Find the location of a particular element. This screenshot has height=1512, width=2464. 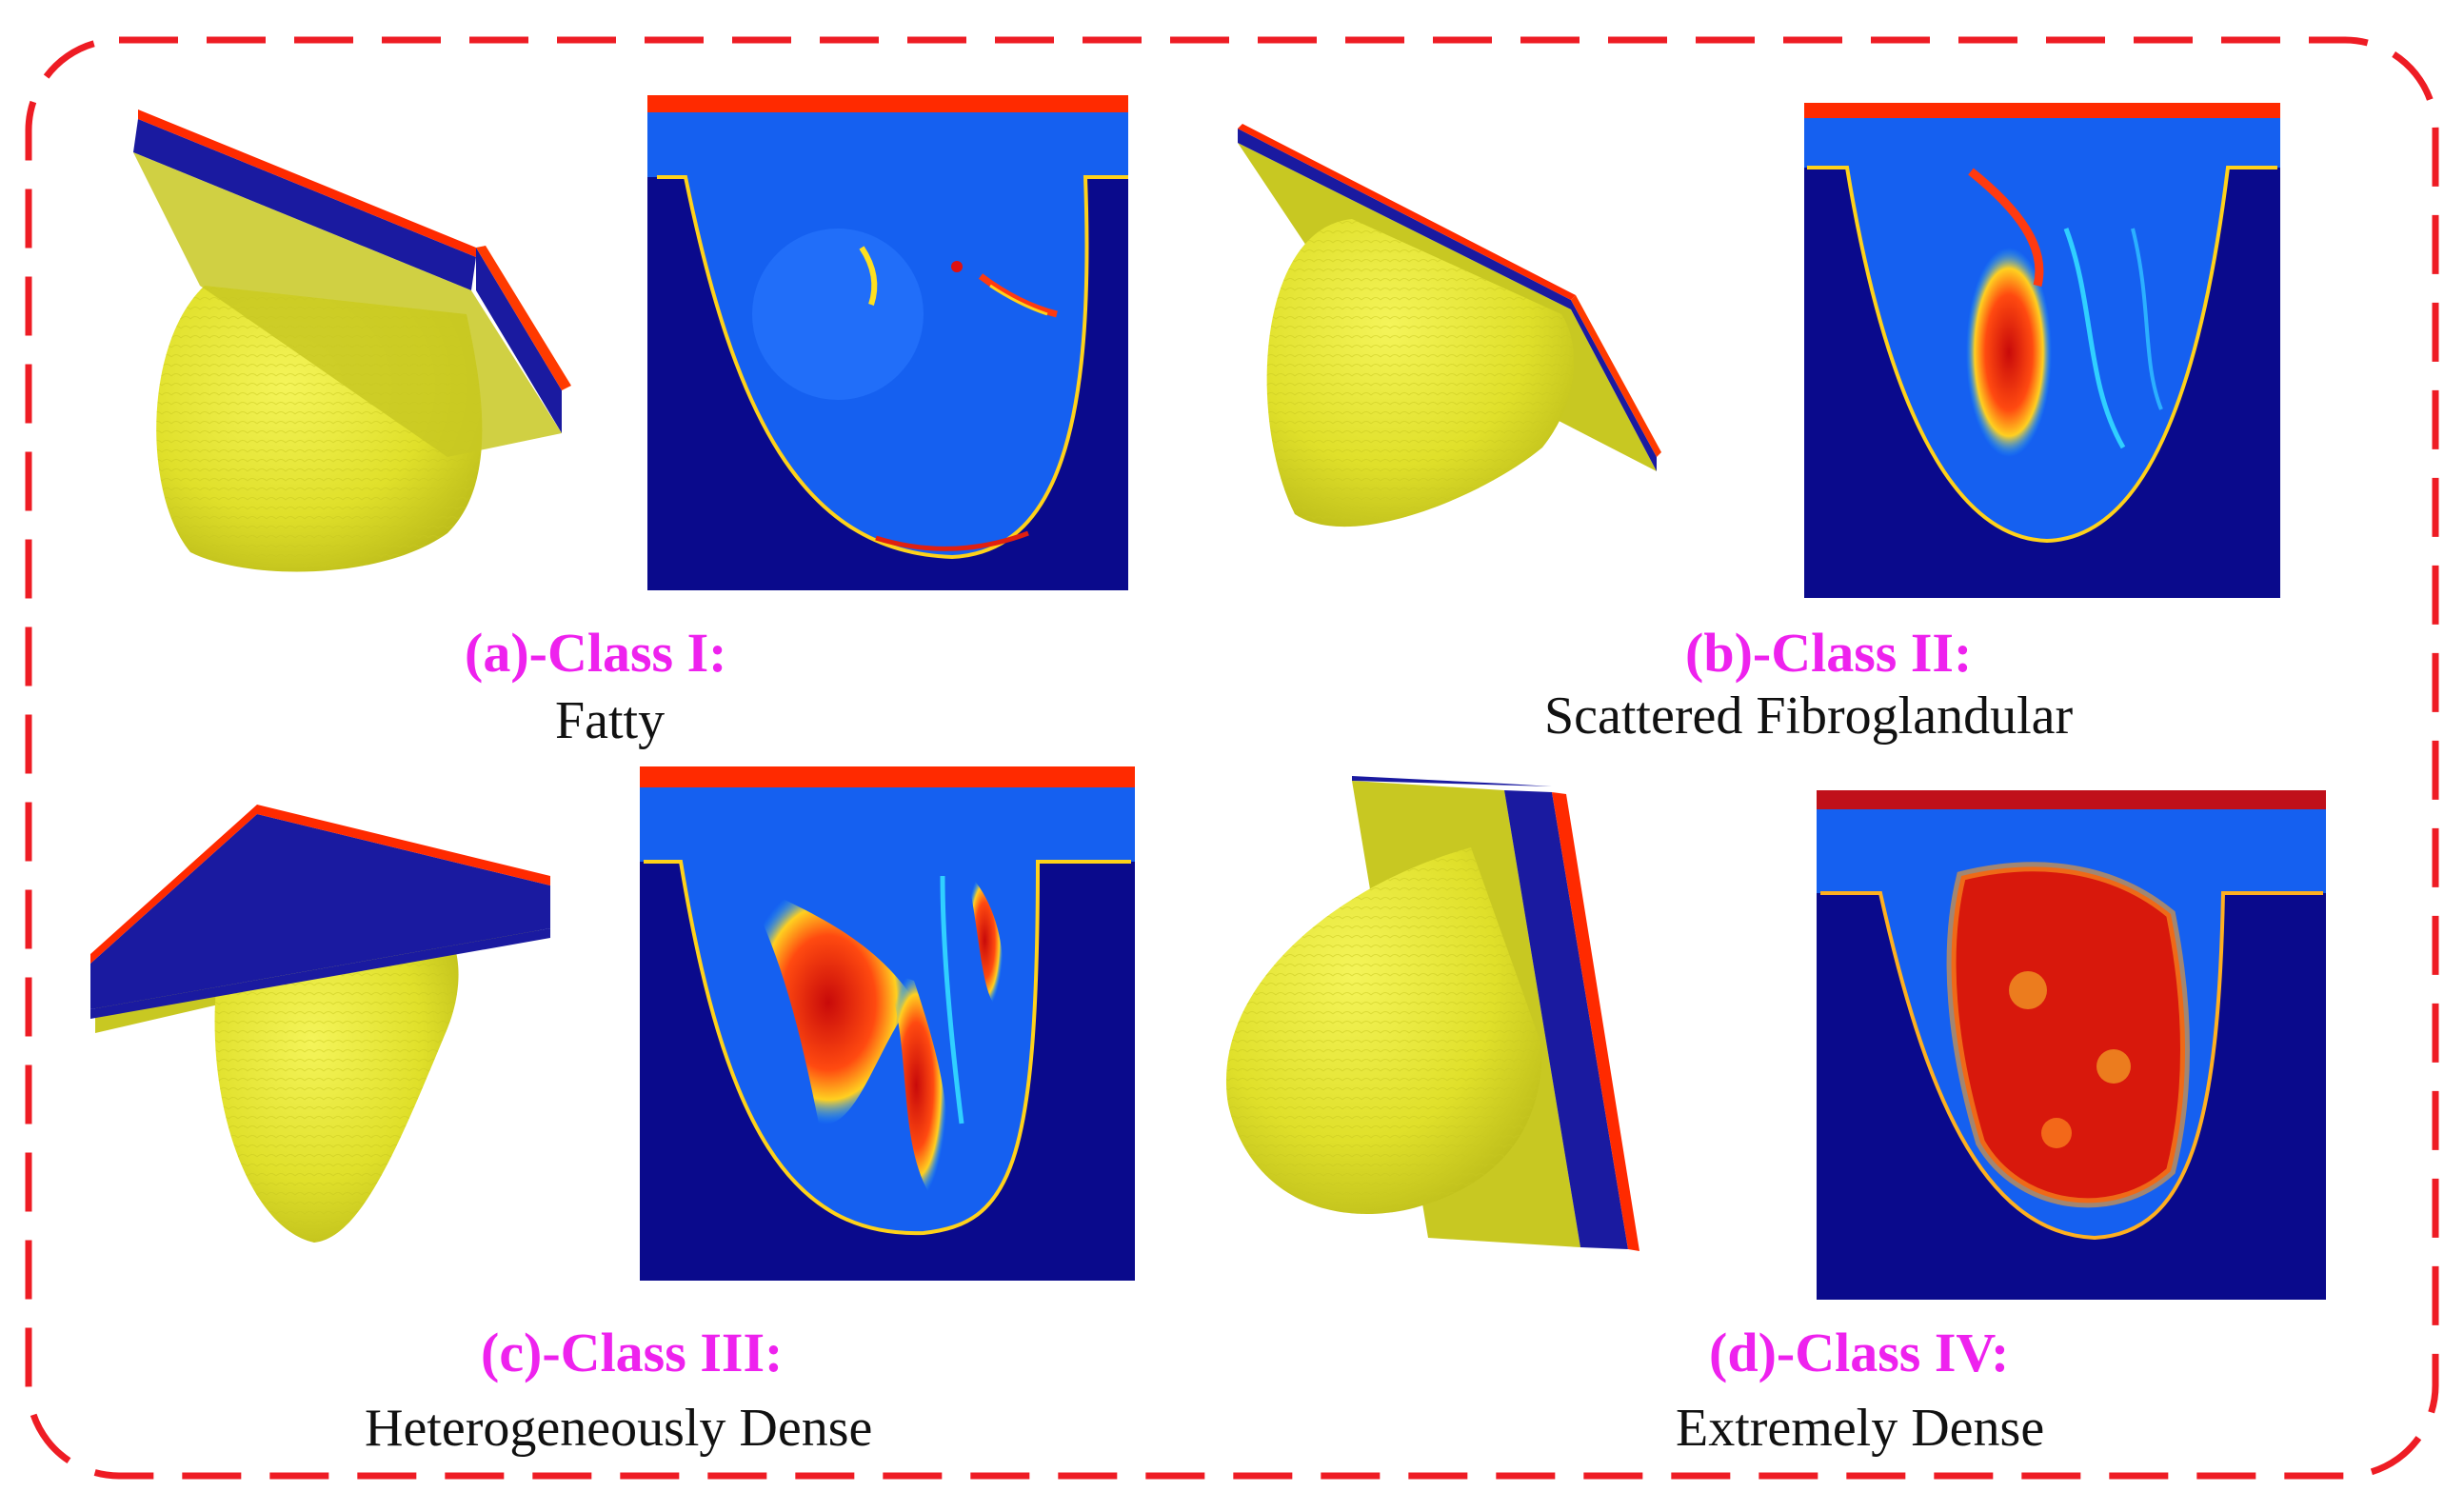

panel-c-description: Heterogeneously Dense is located at coordinates (618, 1428).